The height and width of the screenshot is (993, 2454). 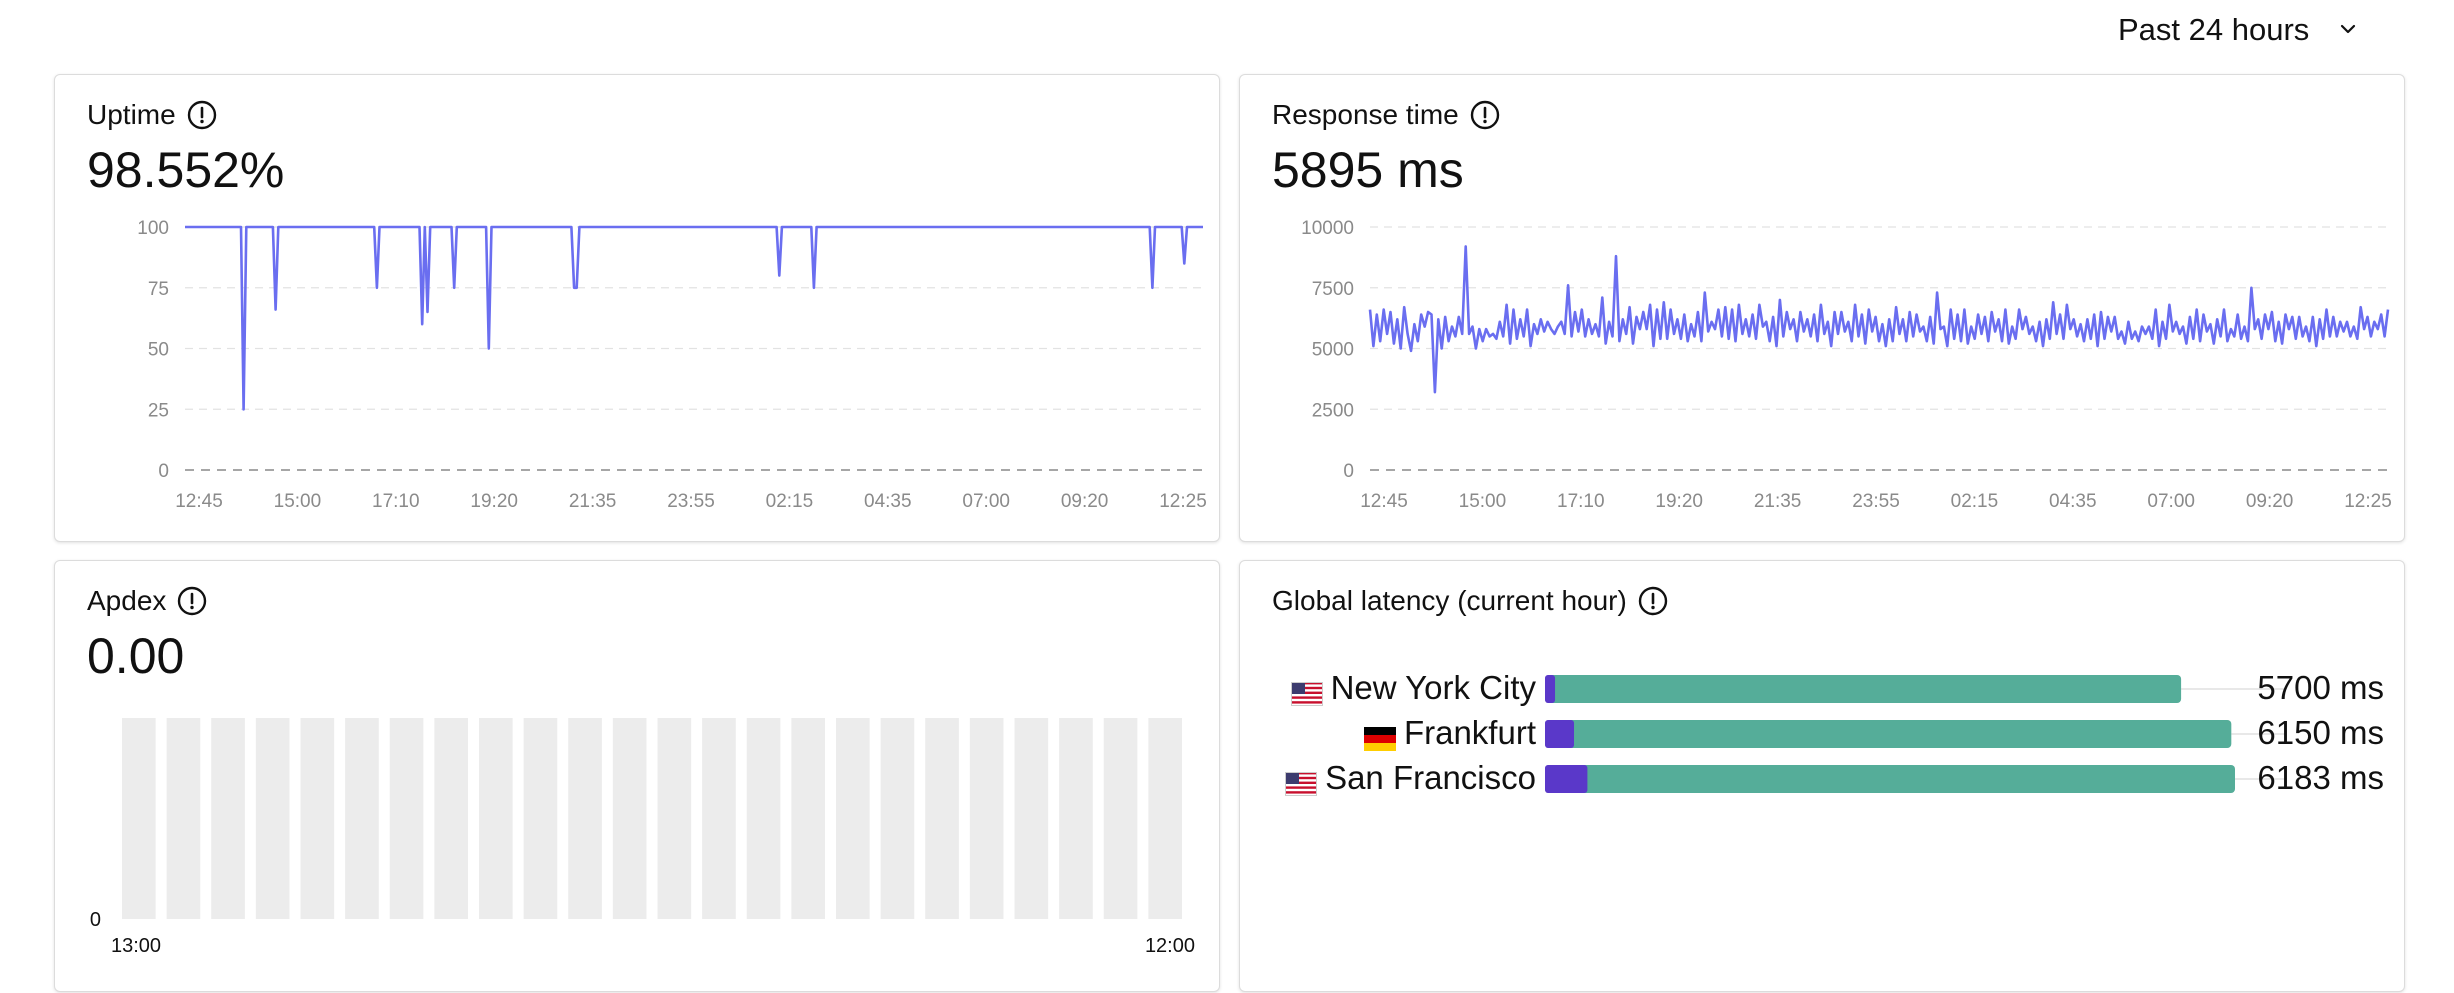 What do you see at coordinates (1433, 687) in the screenshot?
I see `city-name: New York City` at bounding box center [1433, 687].